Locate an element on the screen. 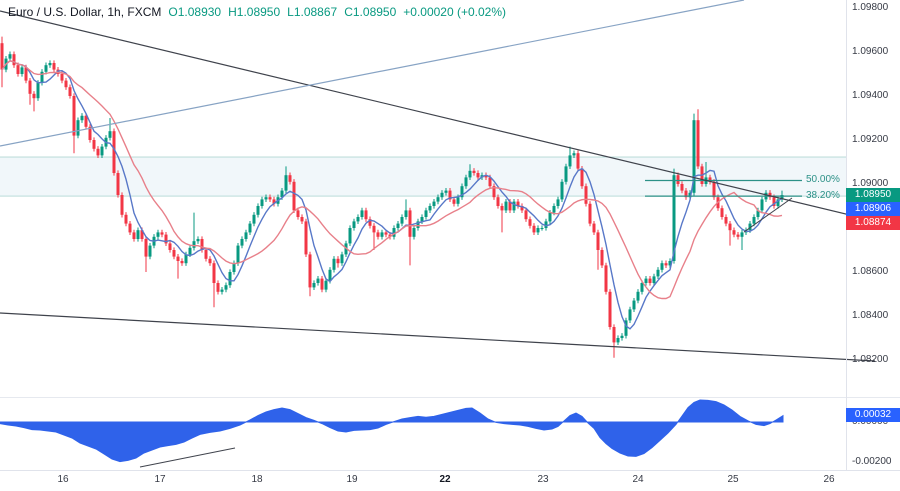  time-axis-label-18: 18 is located at coordinates (257, 479).